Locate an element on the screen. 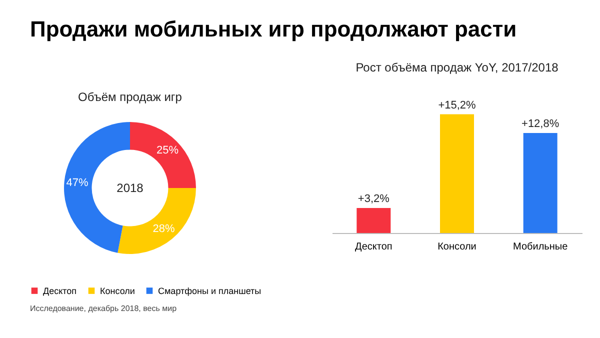  text: 2018 is located at coordinates (130, 188).